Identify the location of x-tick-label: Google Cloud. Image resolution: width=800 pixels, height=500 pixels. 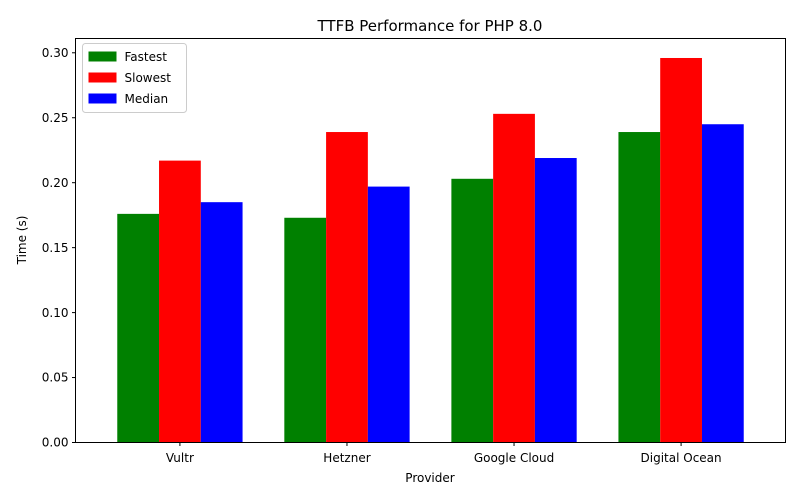
(514, 458).